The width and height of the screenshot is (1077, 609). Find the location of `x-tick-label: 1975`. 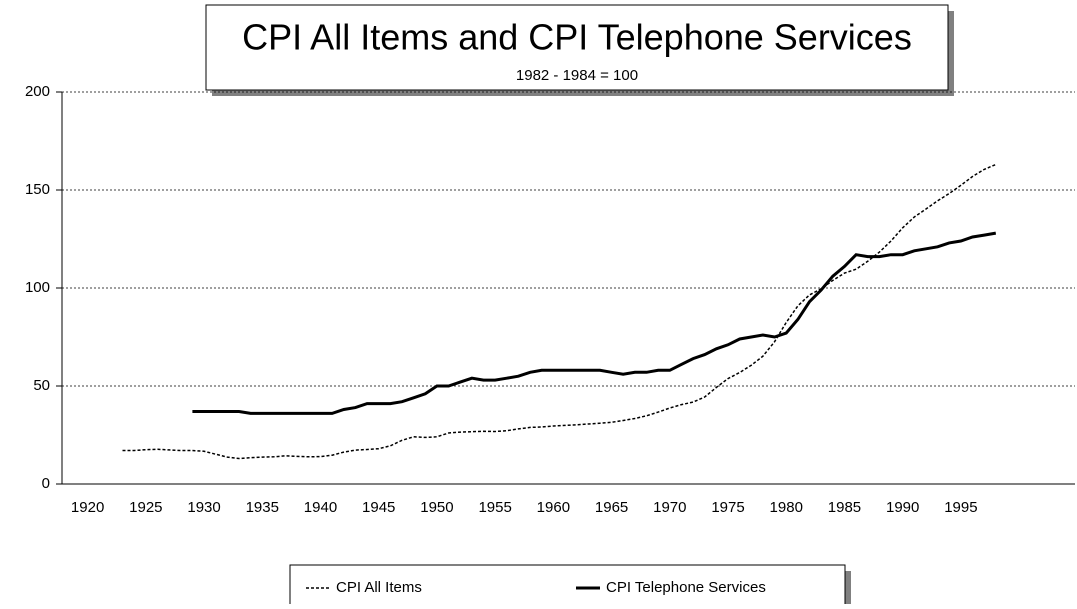

x-tick-label: 1975 is located at coordinates (727, 507).